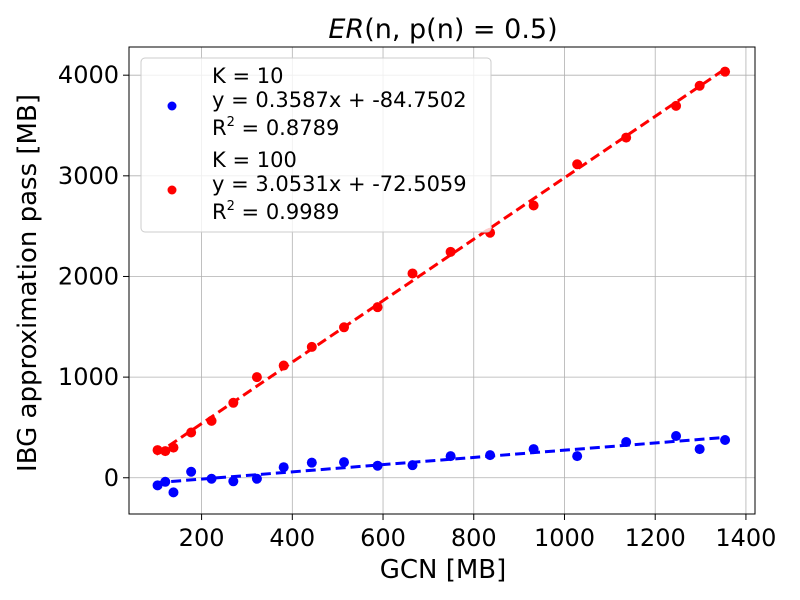  What do you see at coordinates (339, 100) in the screenshot?
I see `legend-k10-equation: y = 0.3587x + -84.7502` at bounding box center [339, 100].